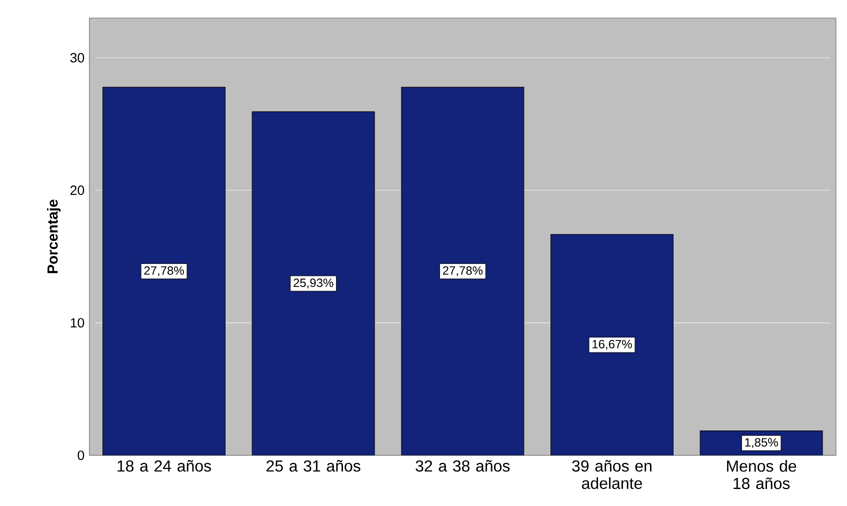  Describe the element at coordinates (53, 237) in the screenshot. I see `y-axis-title: Porcentaje` at that location.